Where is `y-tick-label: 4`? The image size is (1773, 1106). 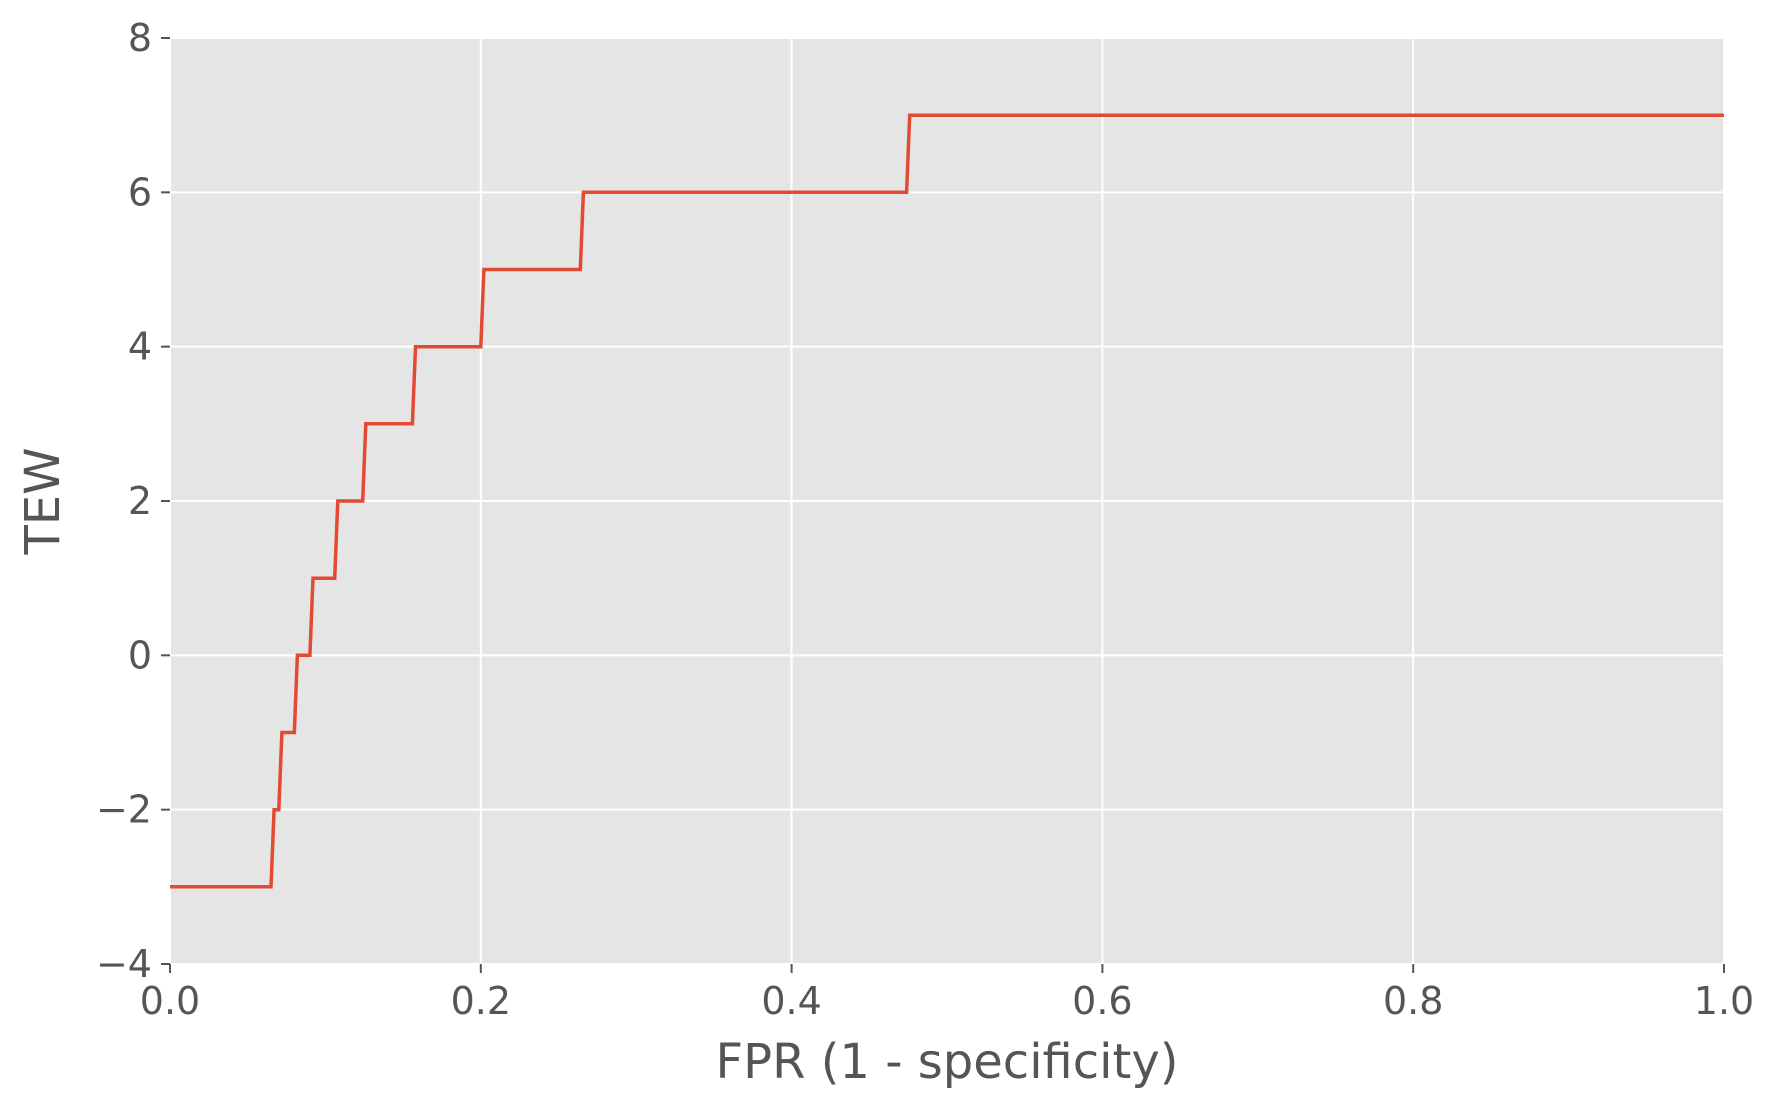 y-tick-label: 4 is located at coordinates (140, 347).